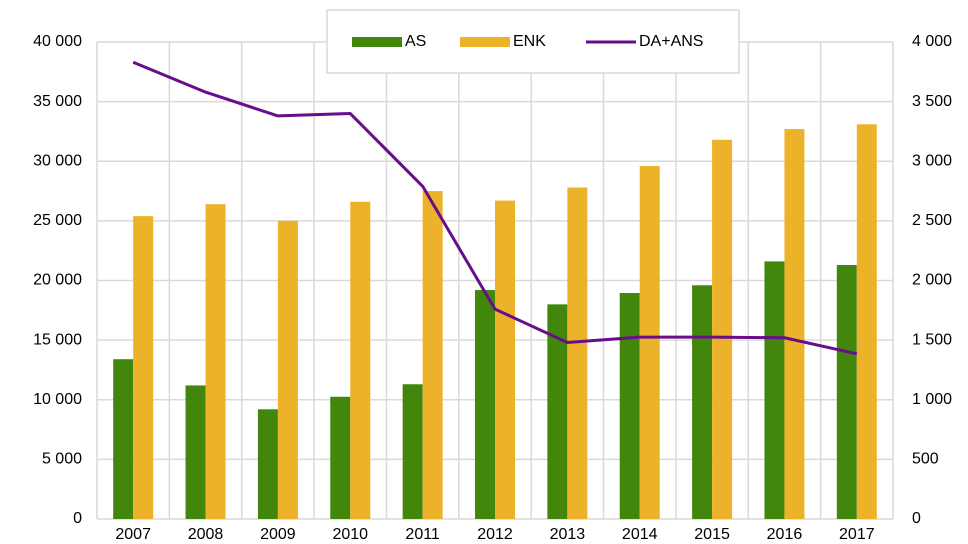 The width and height of the screenshot is (968, 544). Describe the element at coordinates (278, 534) in the screenshot. I see `x-tick-label: 2009` at that location.